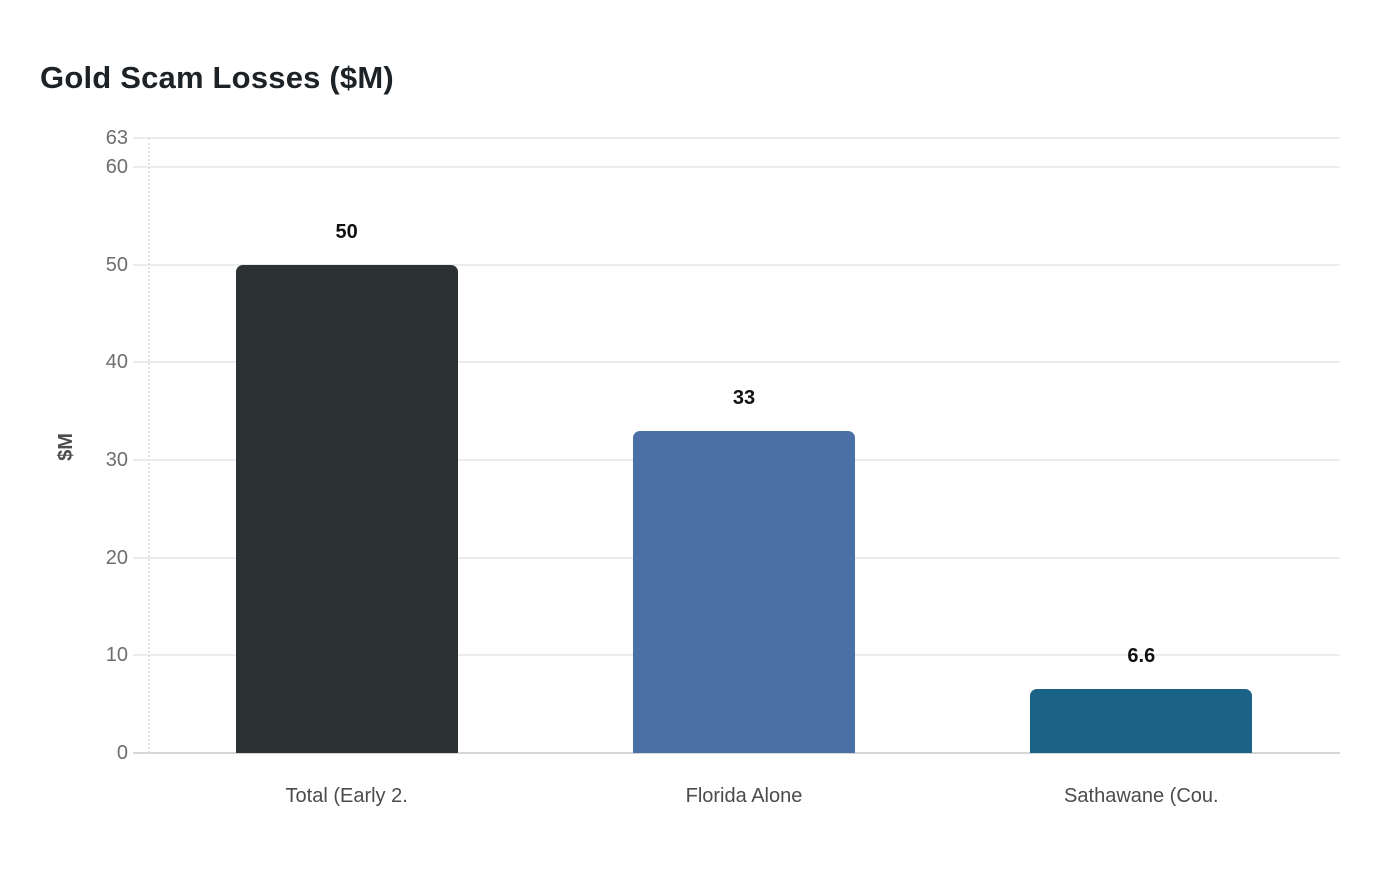 The height and width of the screenshot is (880, 1400). I want to click on y-tick-label: 60, so click(116, 166).